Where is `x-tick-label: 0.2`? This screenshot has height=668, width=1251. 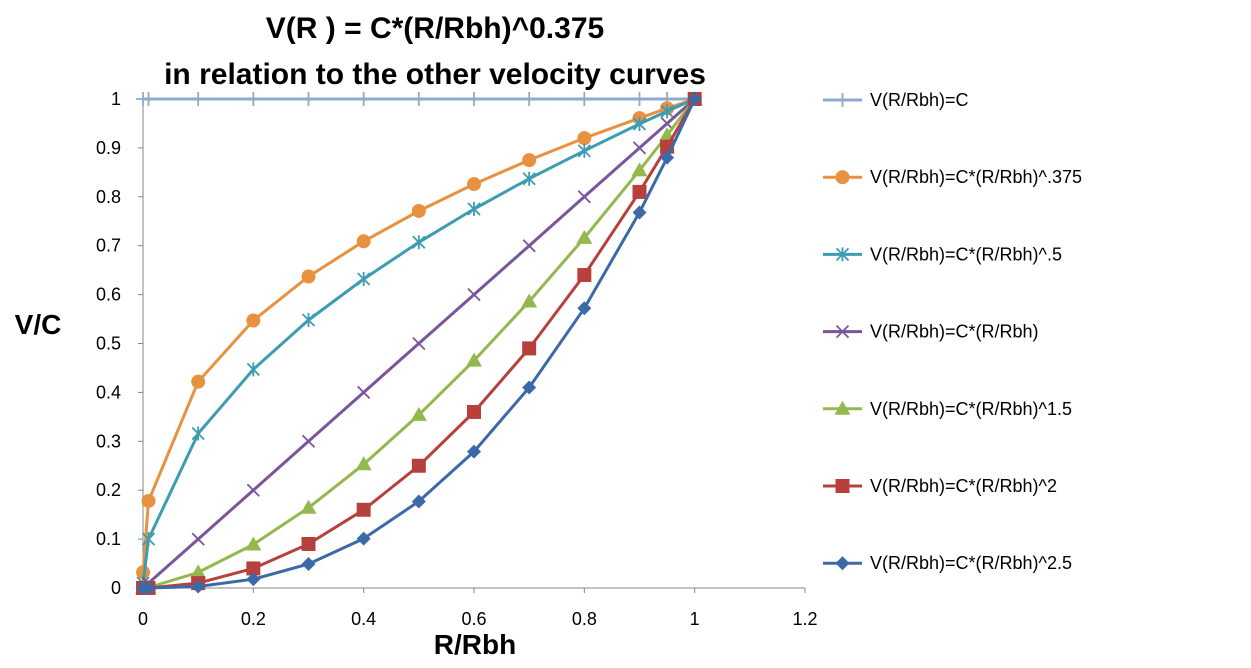 x-tick-label: 0.2 is located at coordinates (253, 619).